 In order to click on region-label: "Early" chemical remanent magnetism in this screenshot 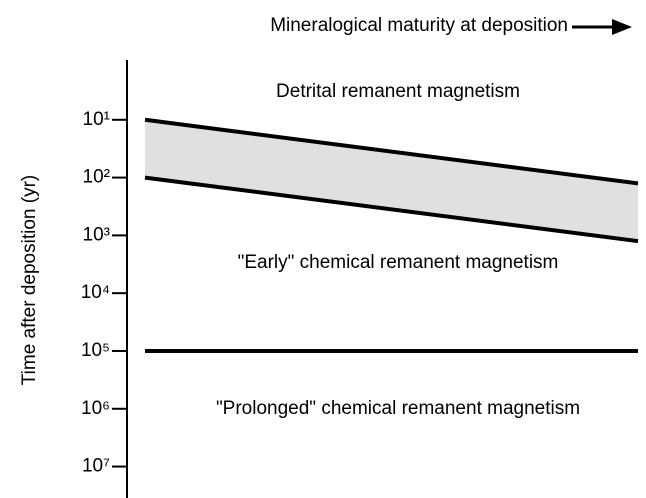, I will do `click(398, 262)`.